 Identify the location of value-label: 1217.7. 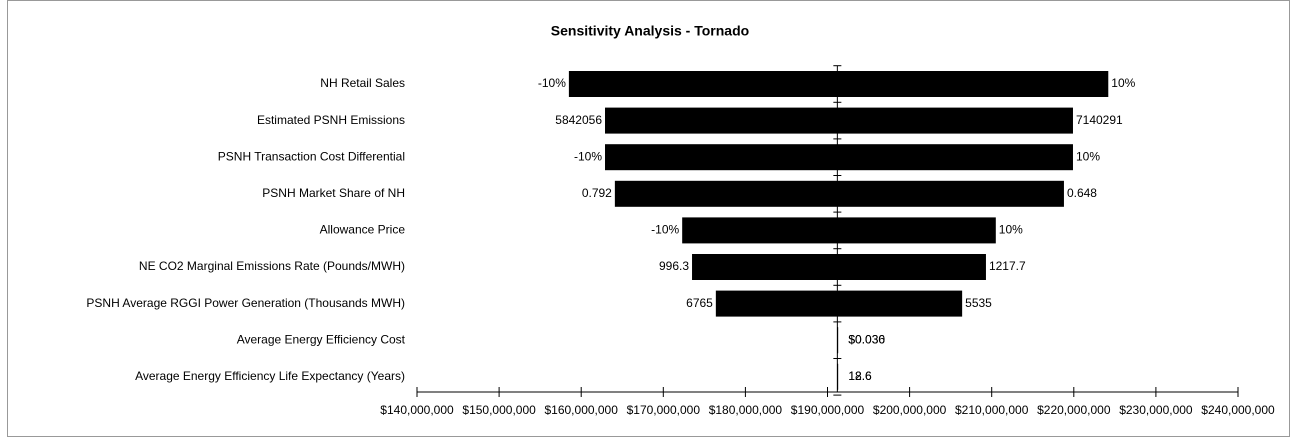
(1007, 266).